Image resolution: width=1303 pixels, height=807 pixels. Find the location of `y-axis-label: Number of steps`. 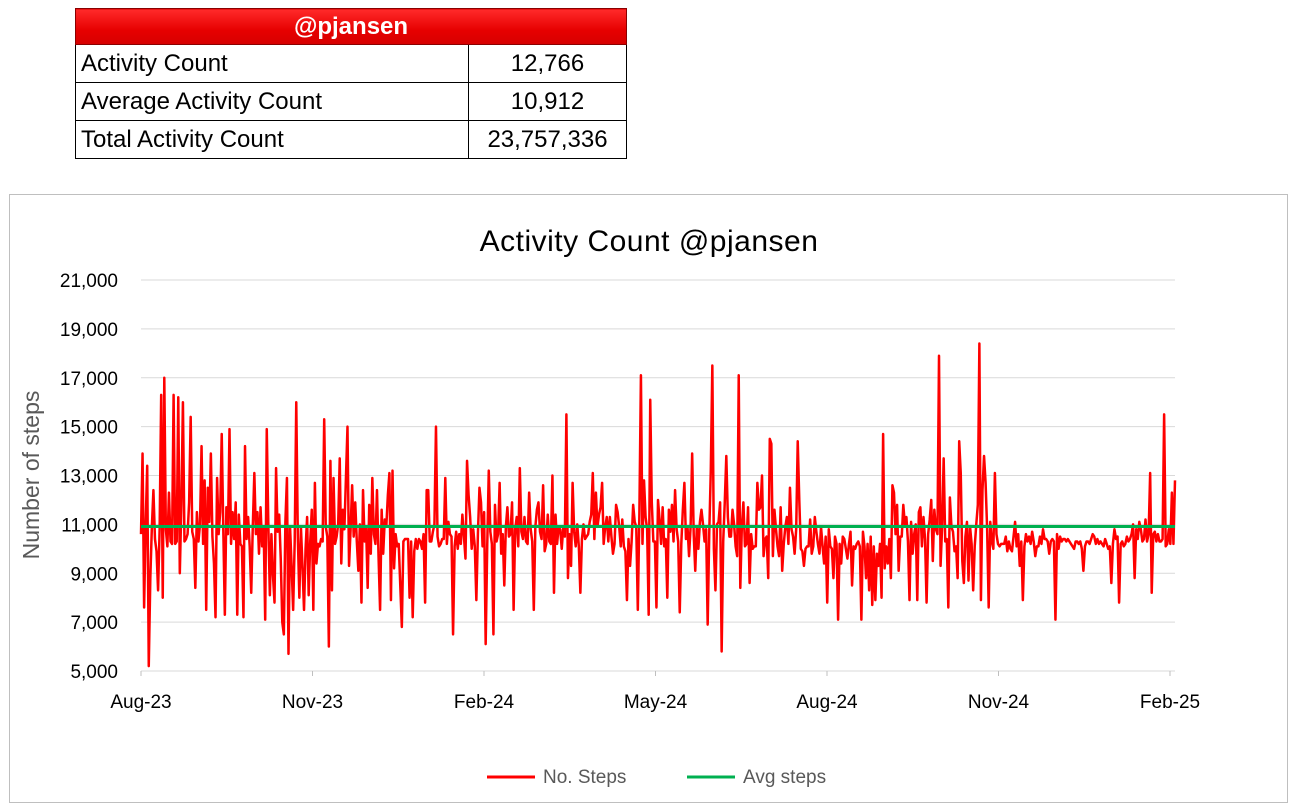

y-axis-label: Number of steps is located at coordinates (31, 475).